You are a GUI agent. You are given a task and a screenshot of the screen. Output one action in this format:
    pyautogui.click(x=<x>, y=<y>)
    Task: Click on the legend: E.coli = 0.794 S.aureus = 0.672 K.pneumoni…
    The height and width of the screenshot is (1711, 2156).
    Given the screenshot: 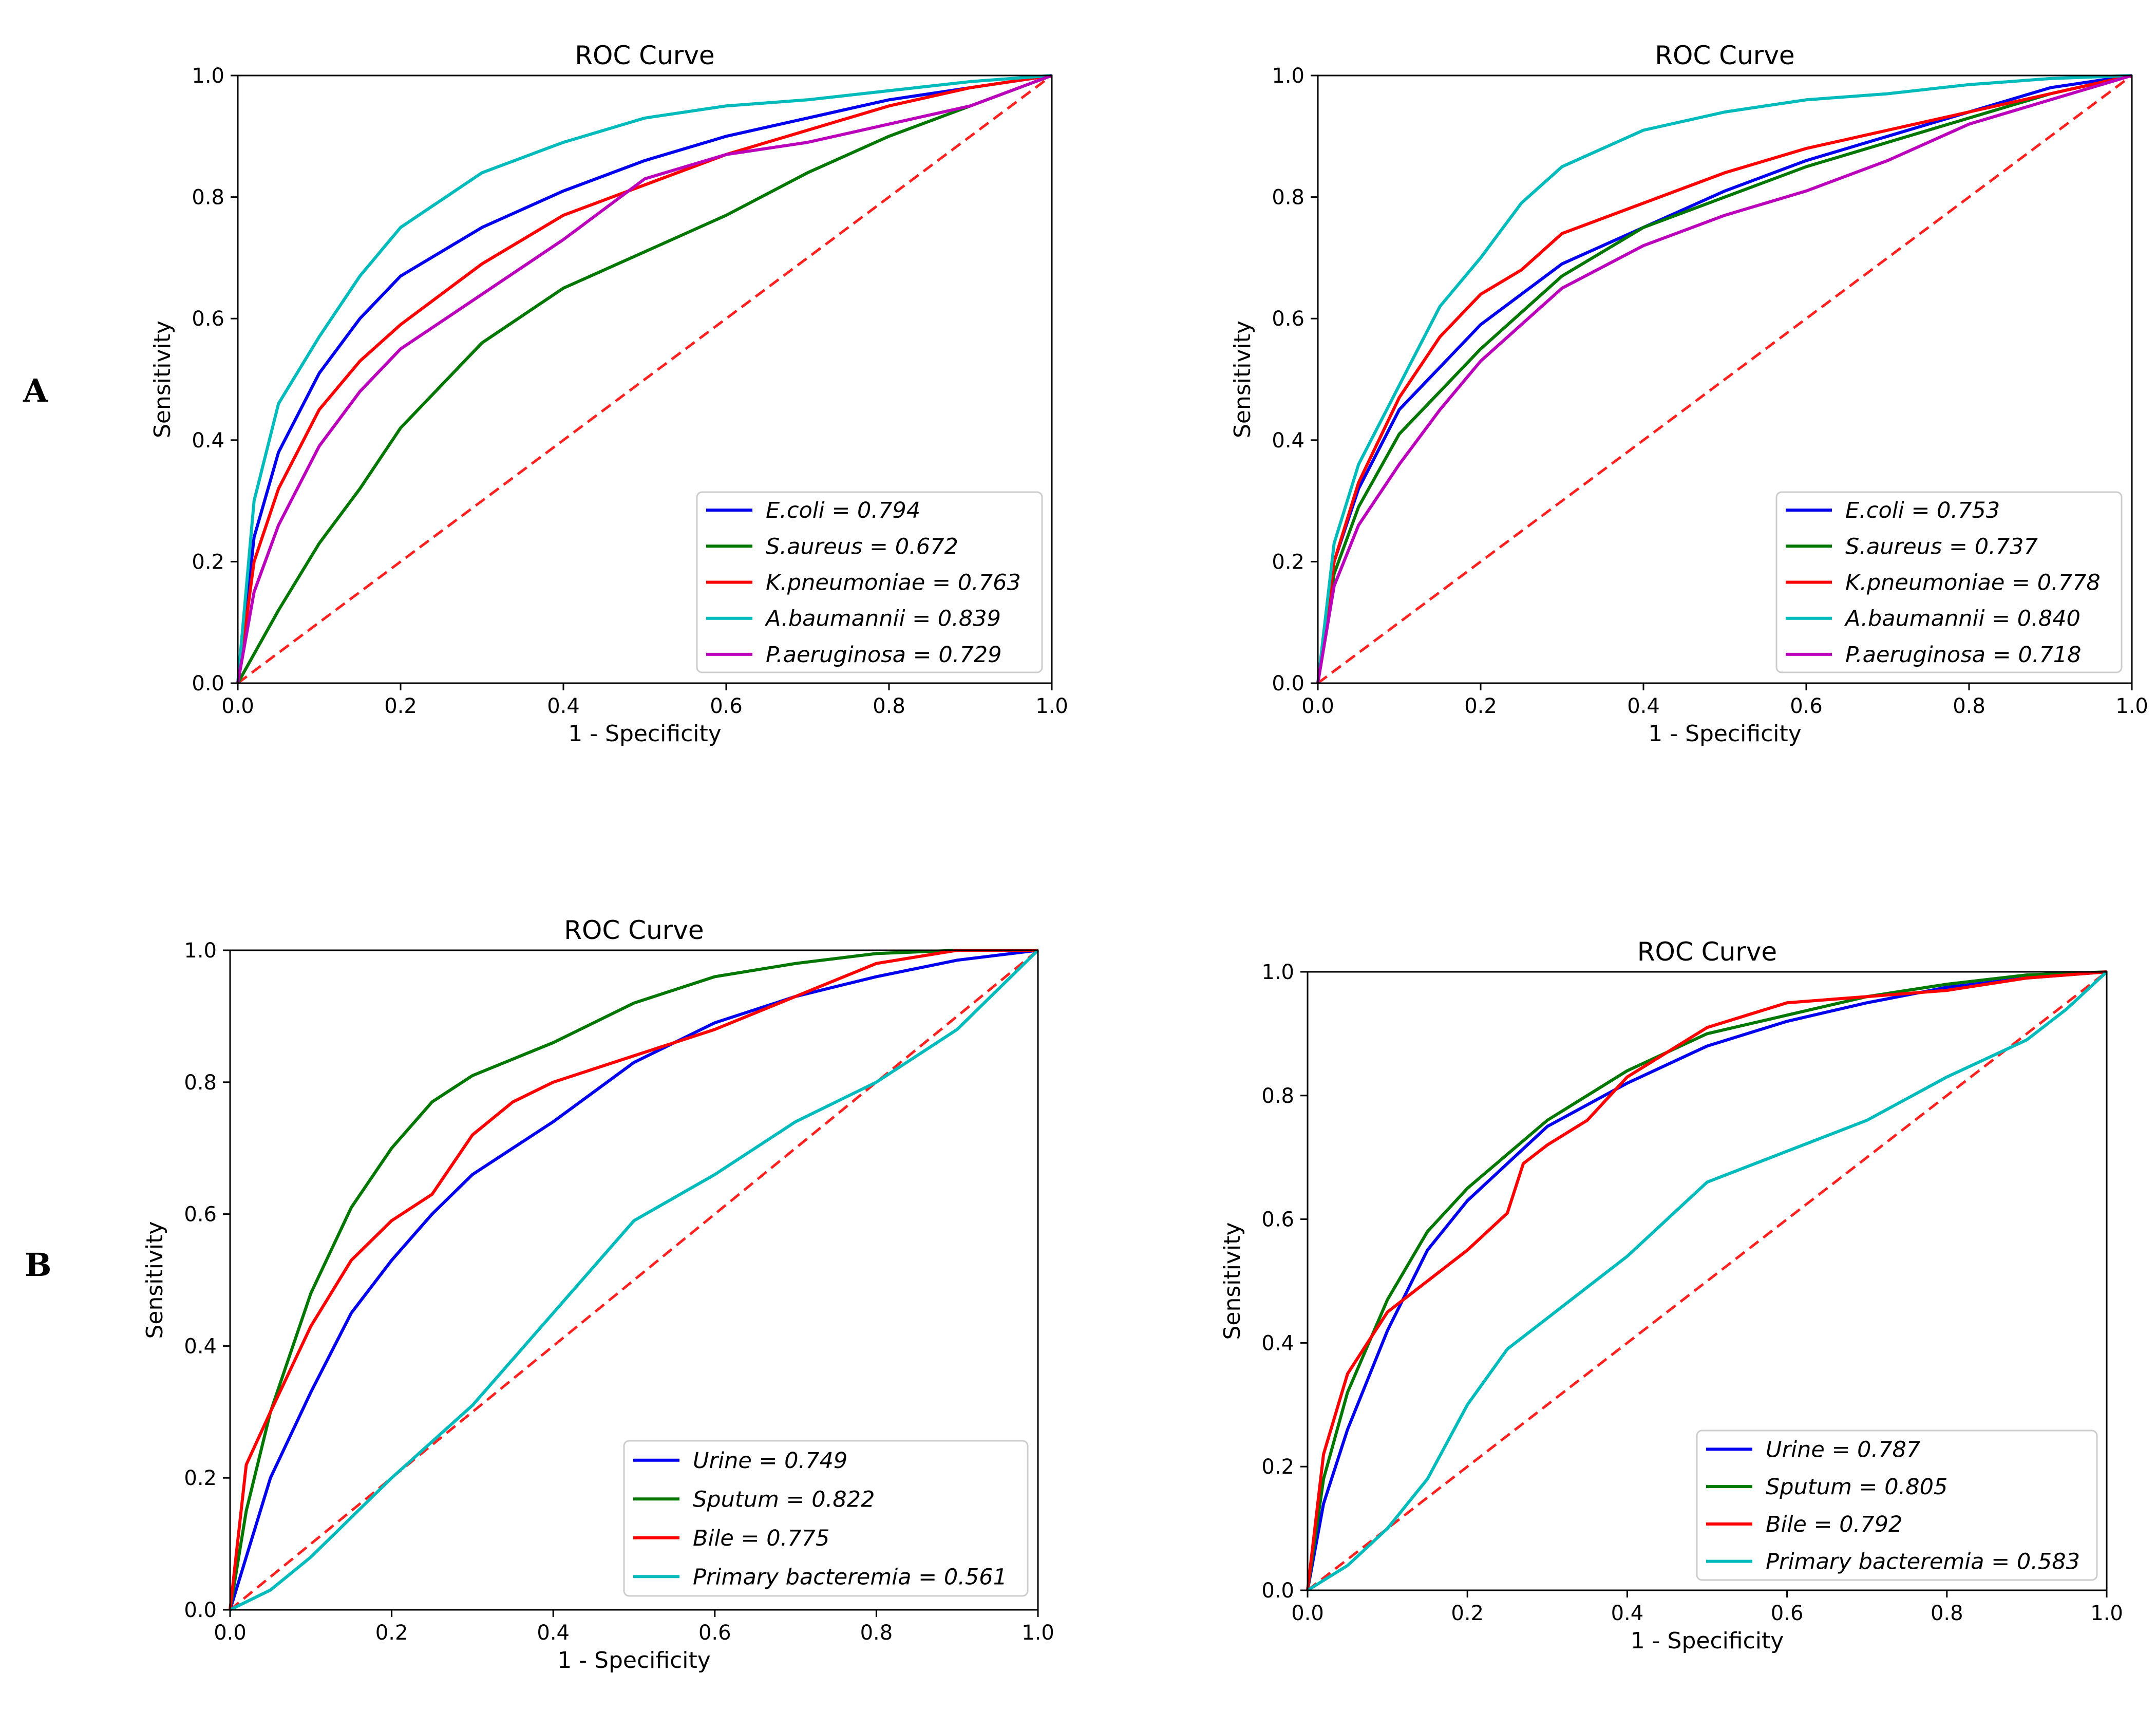 What is the action you would take?
    pyautogui.click(x=869, y=582)
    